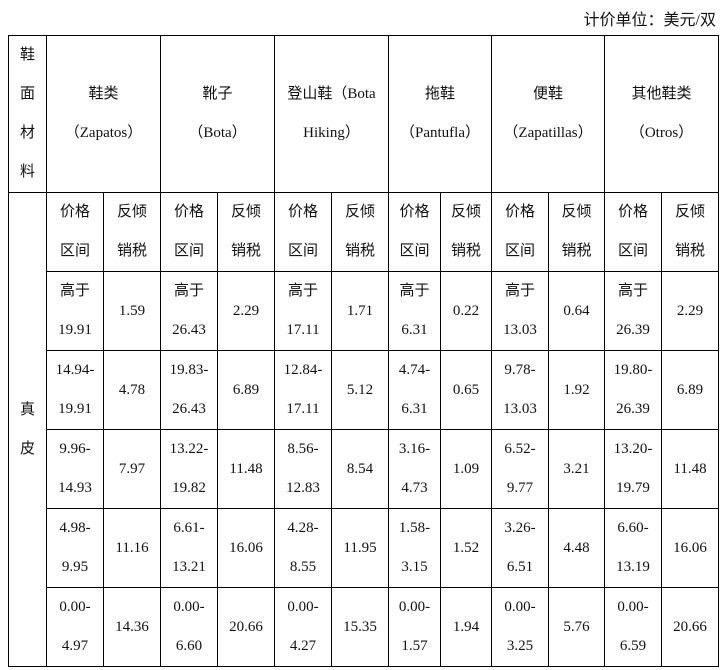  What do you see at coordinates (360, 390) in the screenshot?
I see `duty-cell: 5.12` at bounding box center [360, 390].